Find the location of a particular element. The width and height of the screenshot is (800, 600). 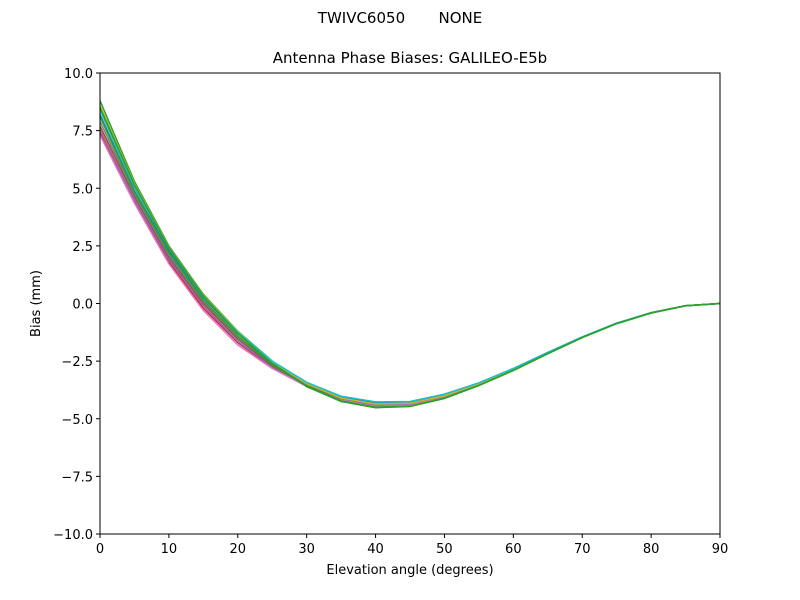

x-tick-label: 20 is located at coordinates (238, 549).